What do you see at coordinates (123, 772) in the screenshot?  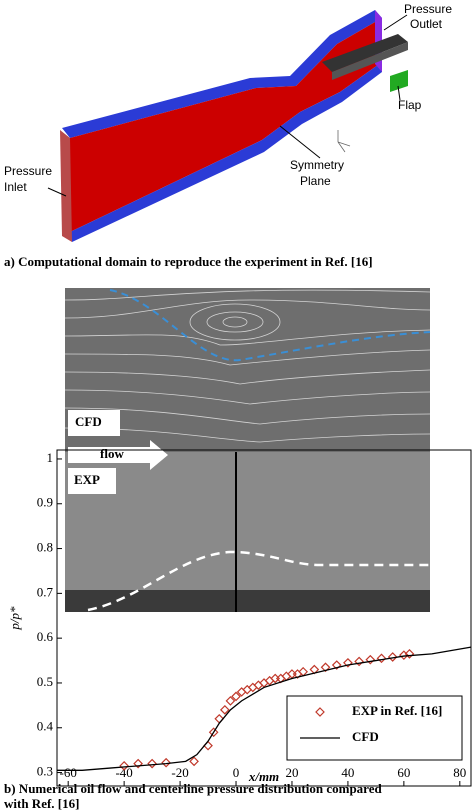 I see `x-tick-label: -40` at bounding box center [123, 772].